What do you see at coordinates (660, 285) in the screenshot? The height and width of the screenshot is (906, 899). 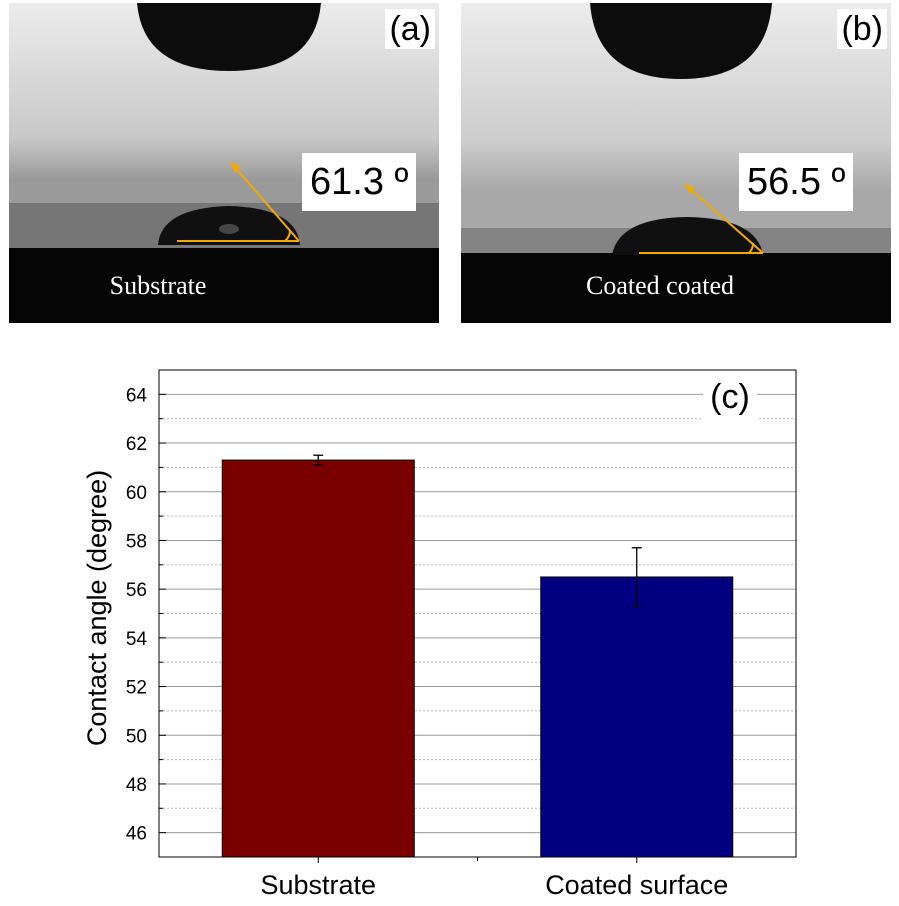 I see `caption-b: Coated coated` at bounding box center [660, 285].